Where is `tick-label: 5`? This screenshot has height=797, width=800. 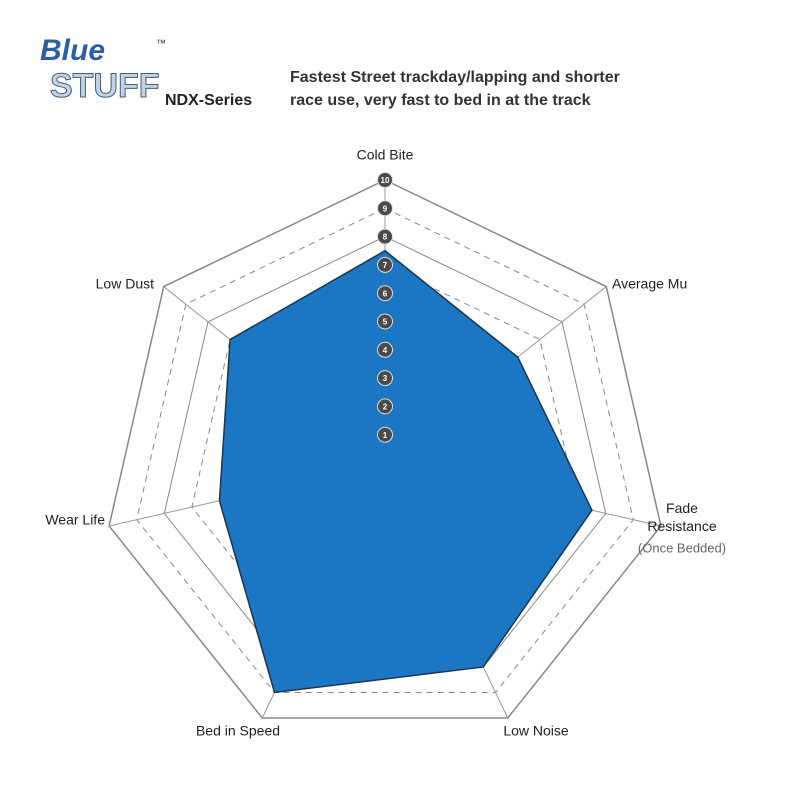 tick-label: 5 is located at coordinates (385, 322).